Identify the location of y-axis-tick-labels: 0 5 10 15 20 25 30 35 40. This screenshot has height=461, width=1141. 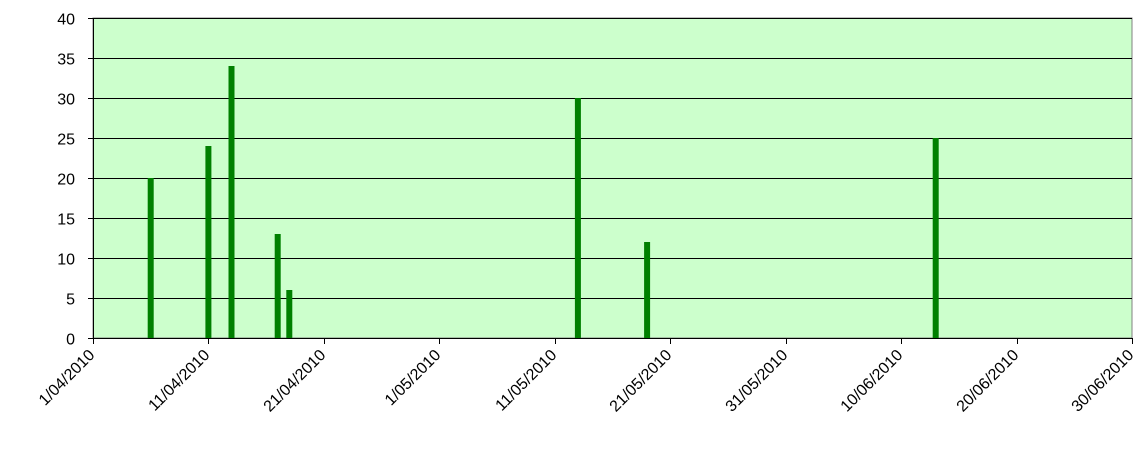
(75, 180).